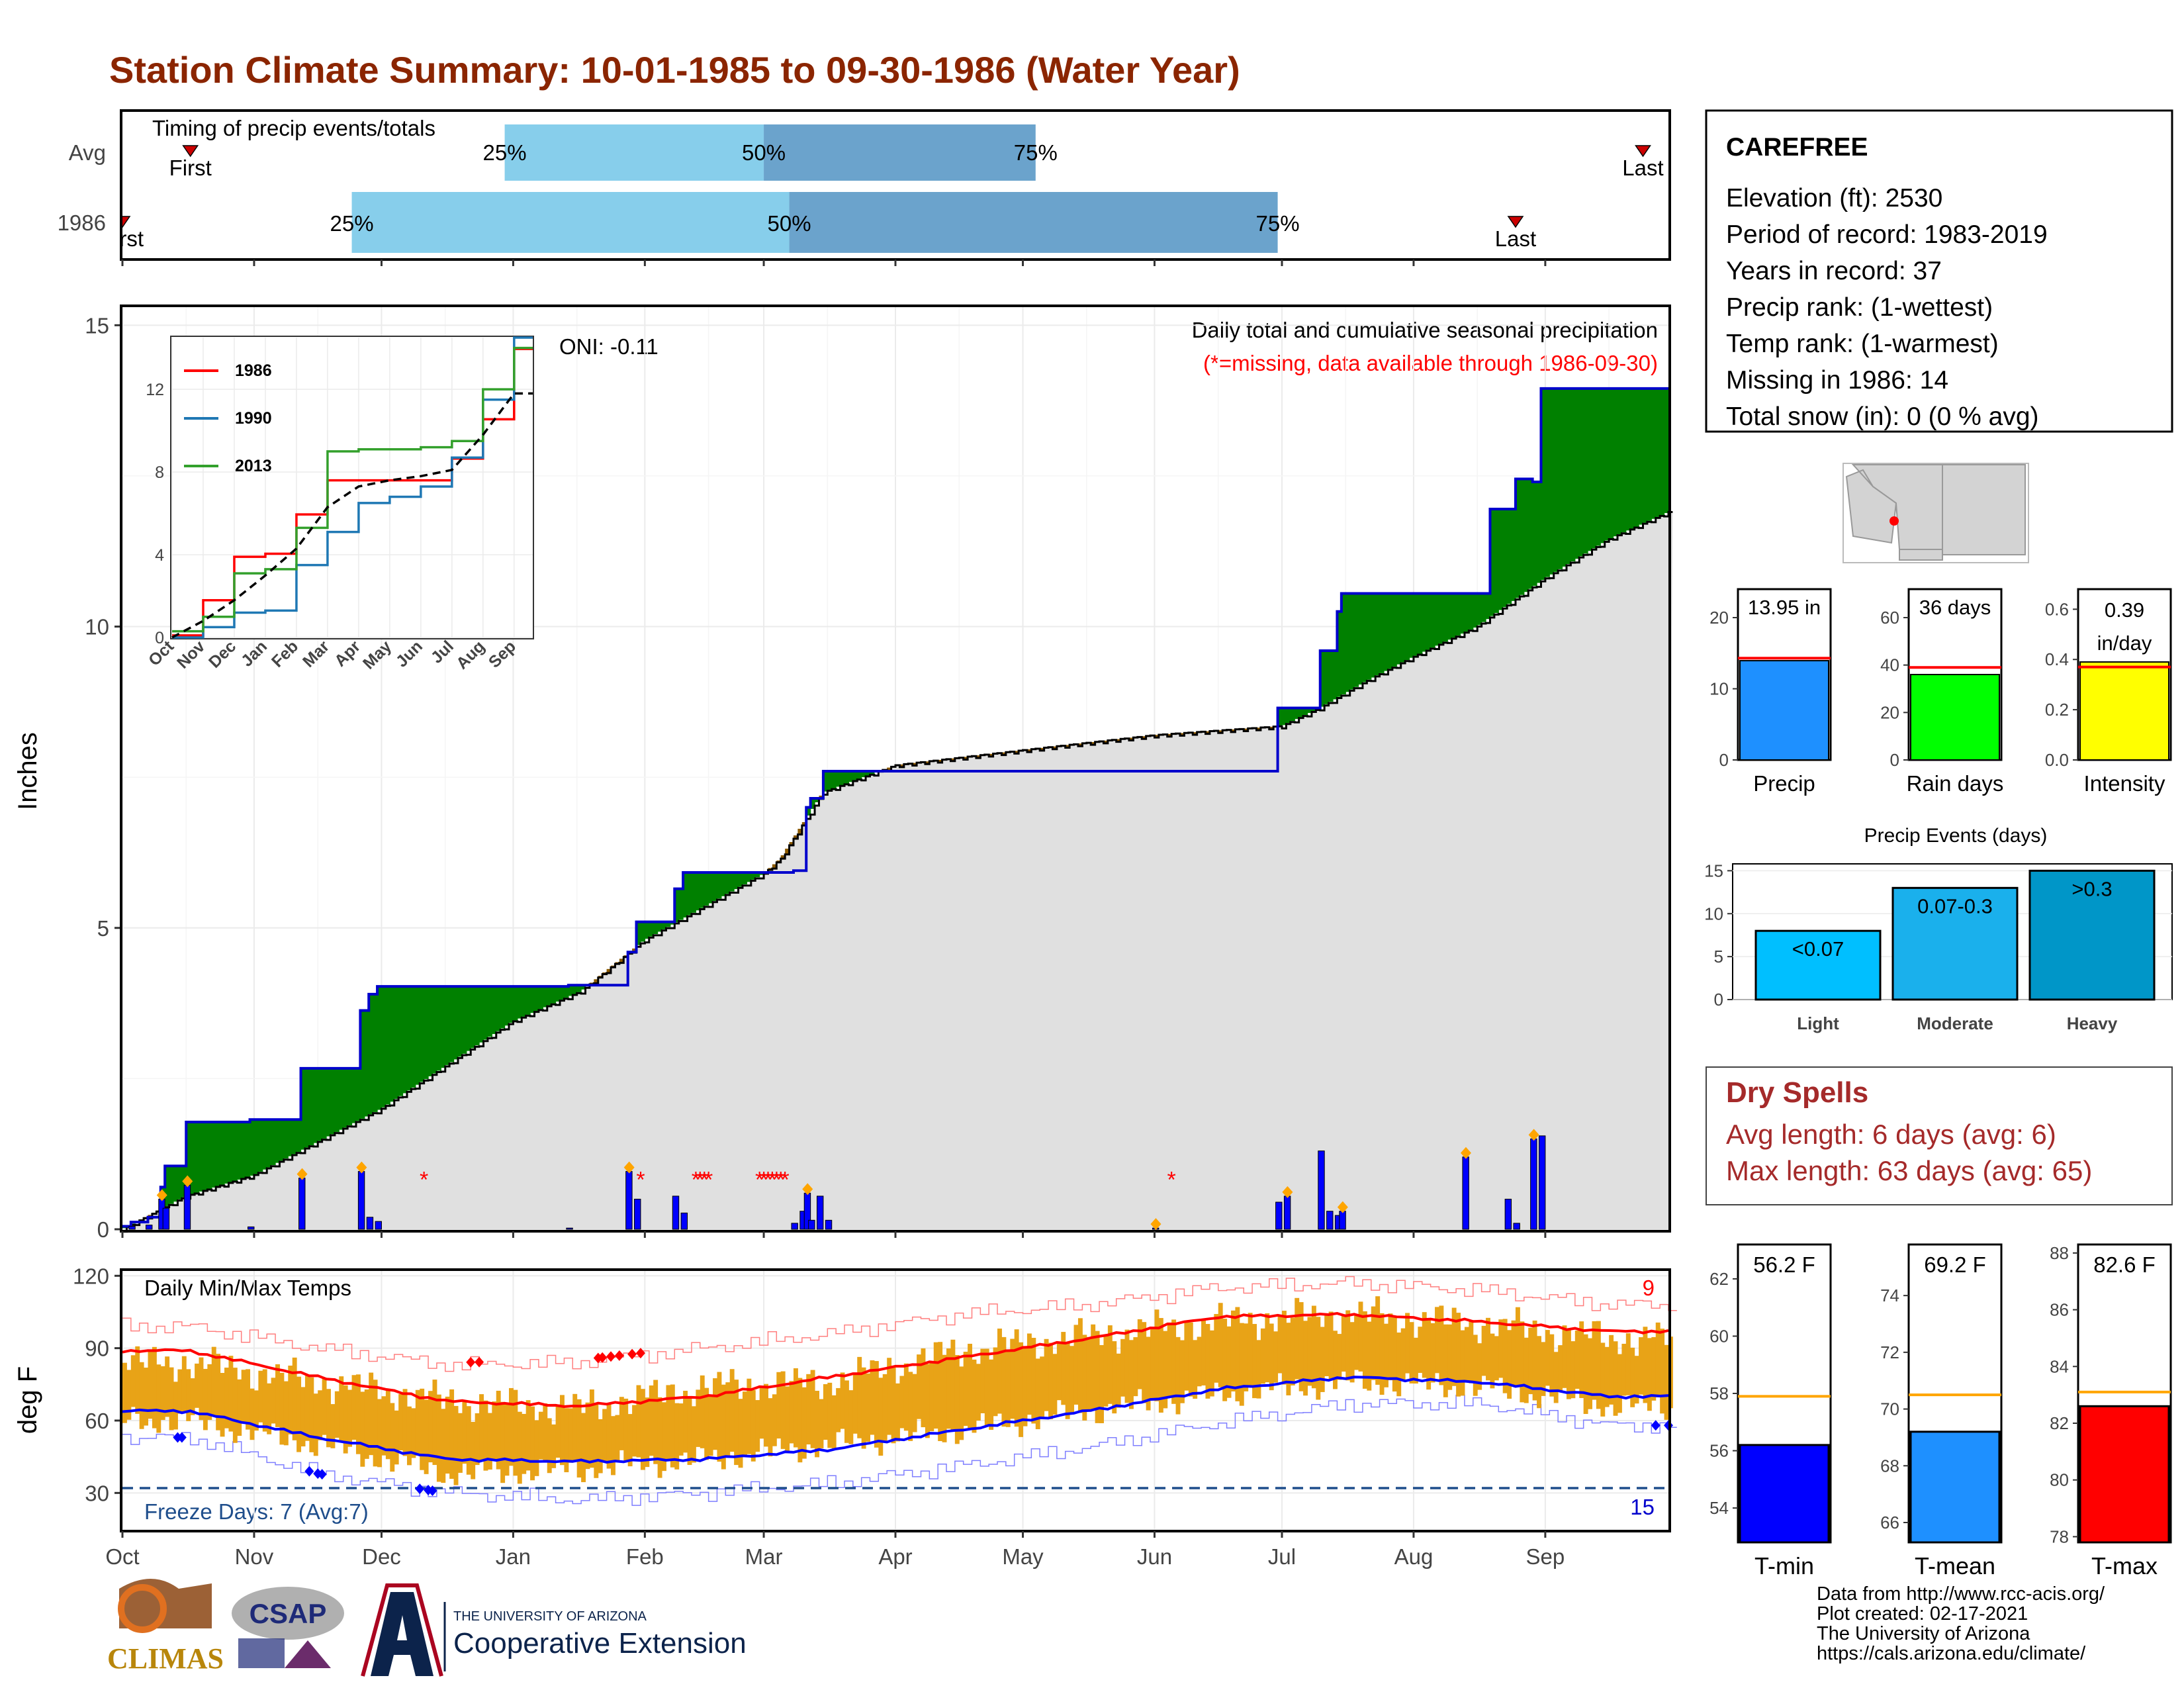  I want to click on daily-precip-bar, so click(569, 1228).